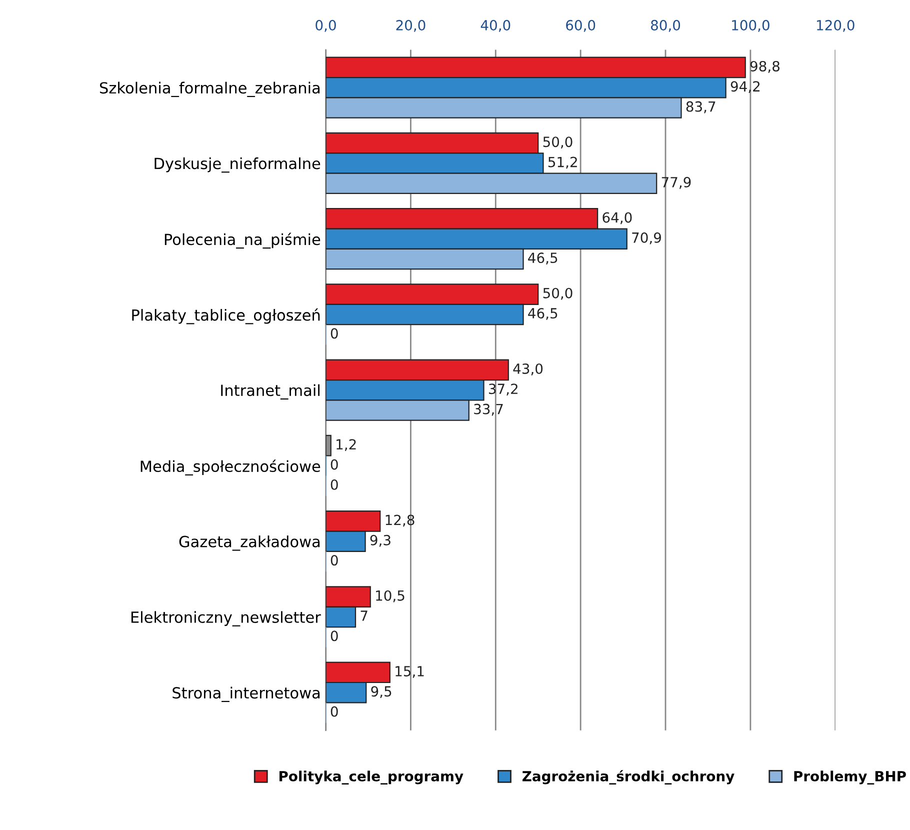  I want to click on x-tick-label: 120,0, so click(835, 26).